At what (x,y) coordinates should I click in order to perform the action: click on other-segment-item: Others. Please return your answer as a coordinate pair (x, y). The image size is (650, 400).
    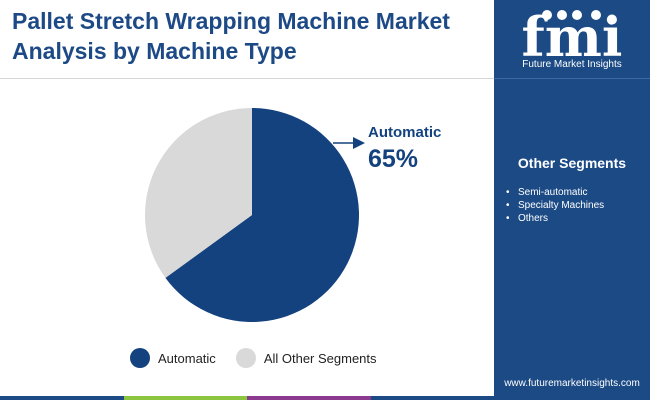
    Looking at the image, I should click on (554, 218).